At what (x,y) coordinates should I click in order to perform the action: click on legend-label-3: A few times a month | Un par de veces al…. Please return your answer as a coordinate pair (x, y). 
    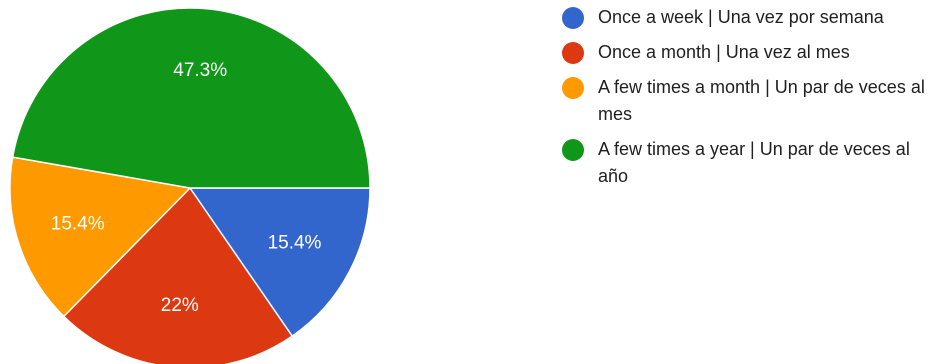
    Looking at the image, I should click on (761, 100).